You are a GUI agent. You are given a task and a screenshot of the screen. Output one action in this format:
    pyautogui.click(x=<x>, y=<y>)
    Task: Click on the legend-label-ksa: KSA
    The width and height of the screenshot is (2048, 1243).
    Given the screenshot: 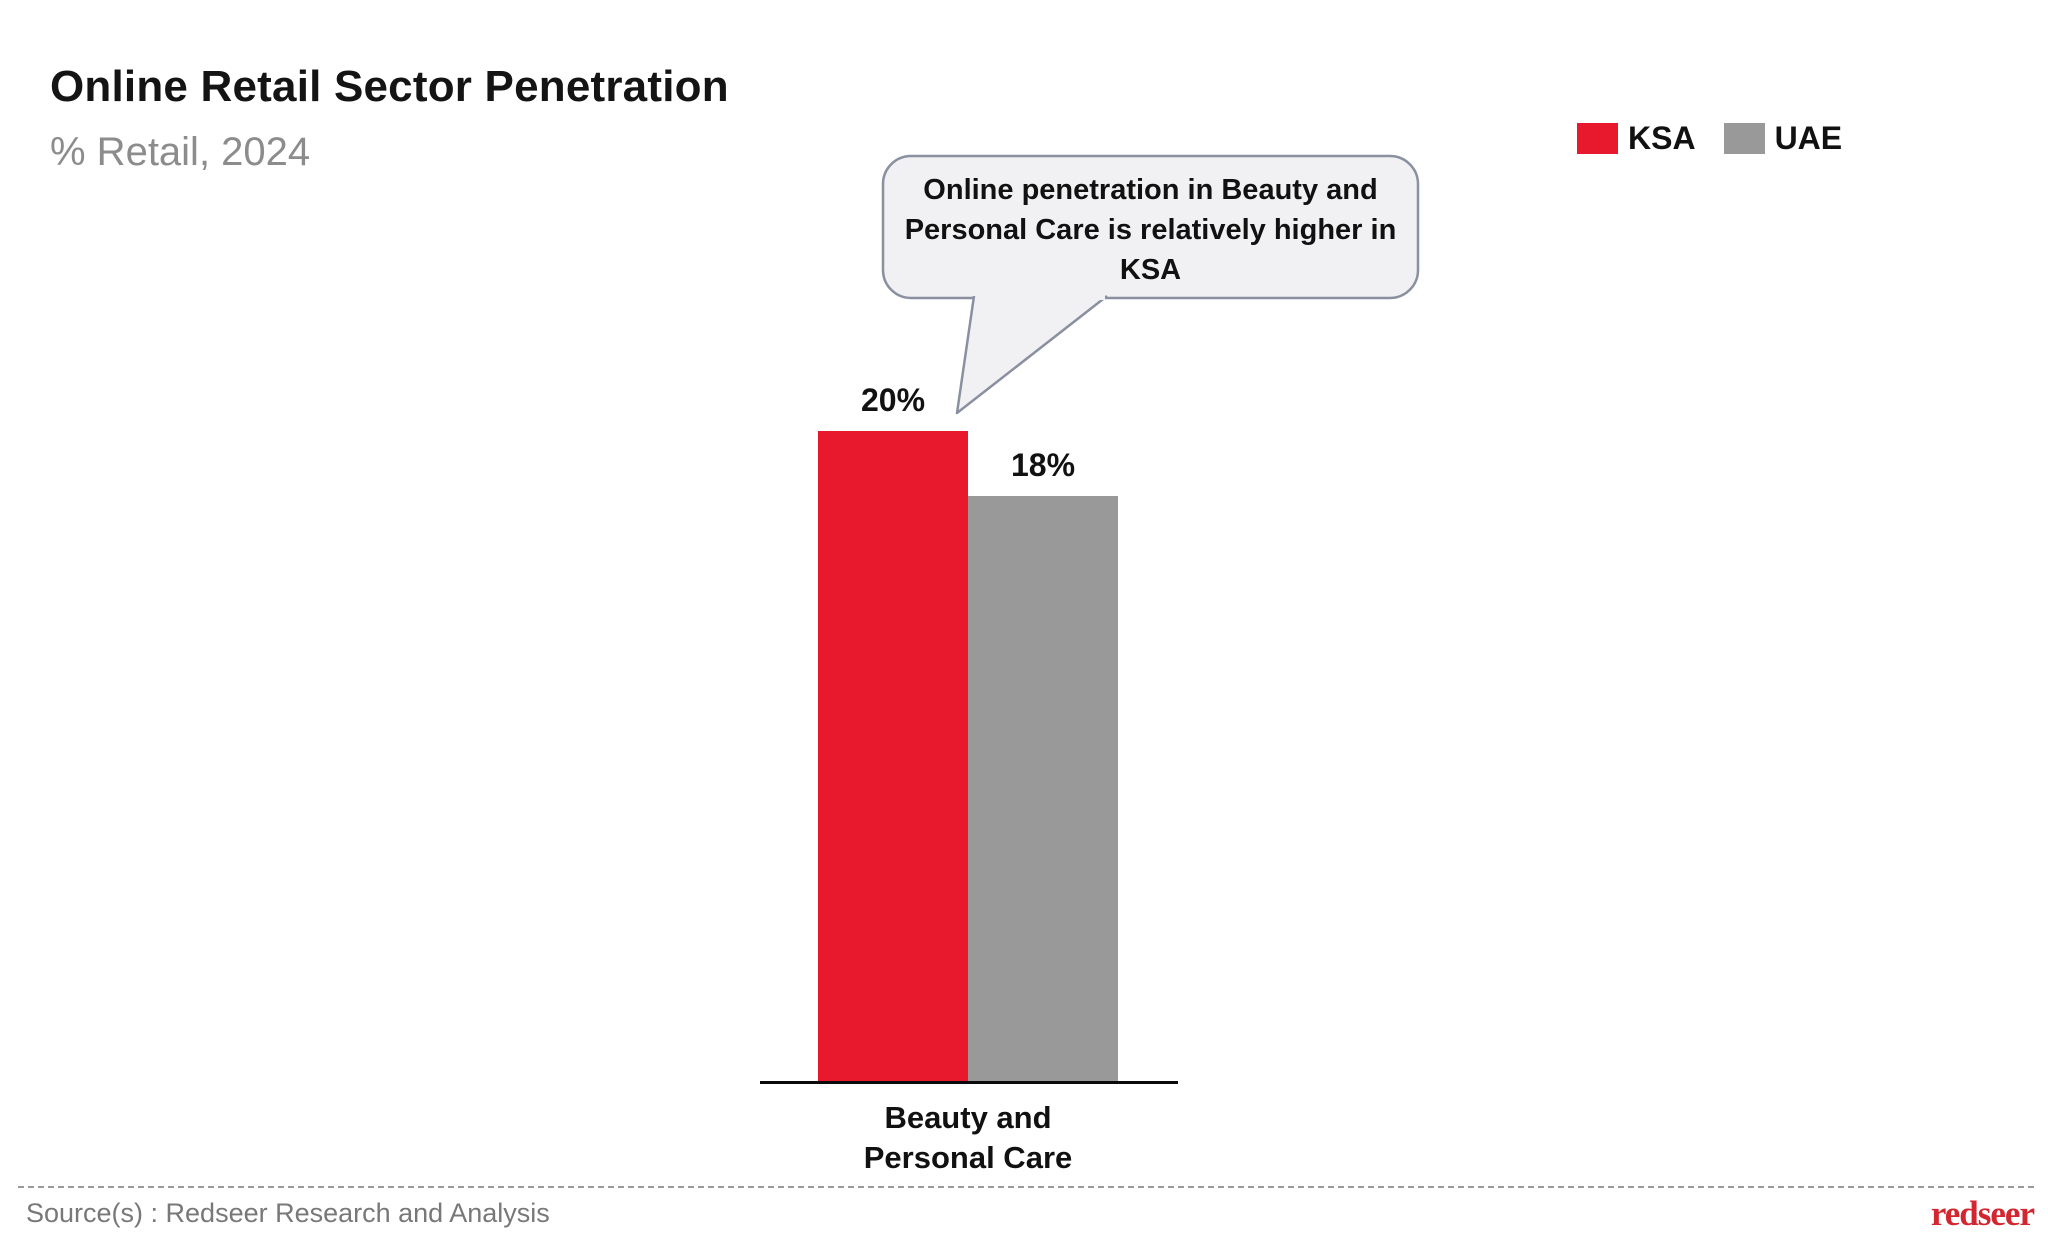 What is the action you would take?
    pyautogui.click(x=1662, y=138)
    